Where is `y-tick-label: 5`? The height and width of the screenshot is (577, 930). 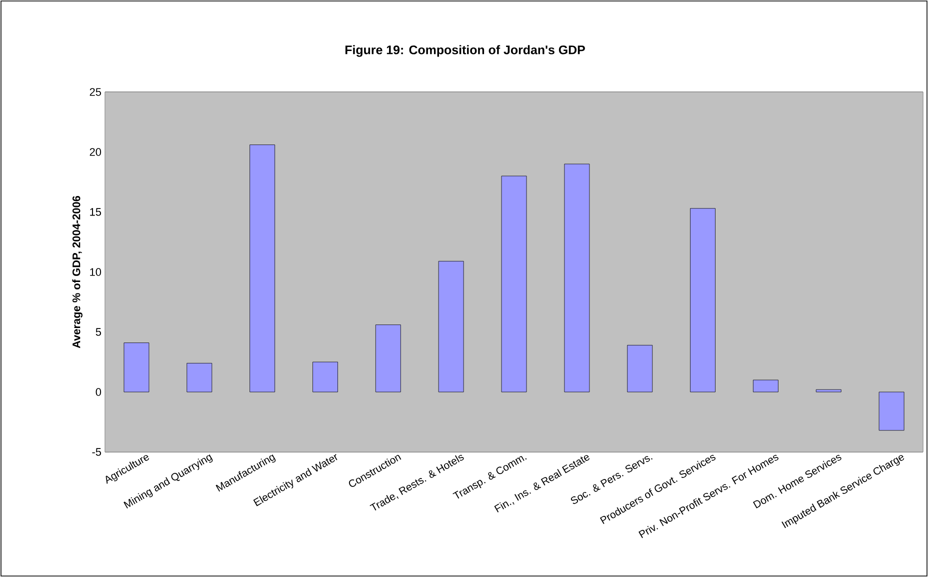 y-tick-label: 5 is located at coordinates (99, 332).